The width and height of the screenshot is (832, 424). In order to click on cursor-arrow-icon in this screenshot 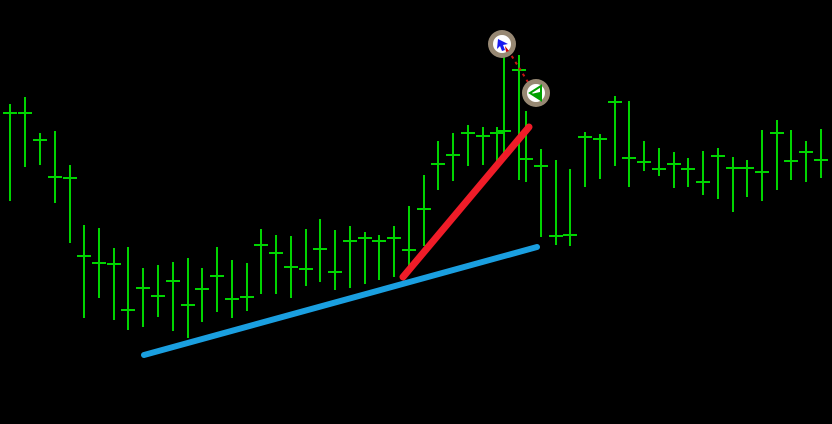, I will do `click(502, 45)`.